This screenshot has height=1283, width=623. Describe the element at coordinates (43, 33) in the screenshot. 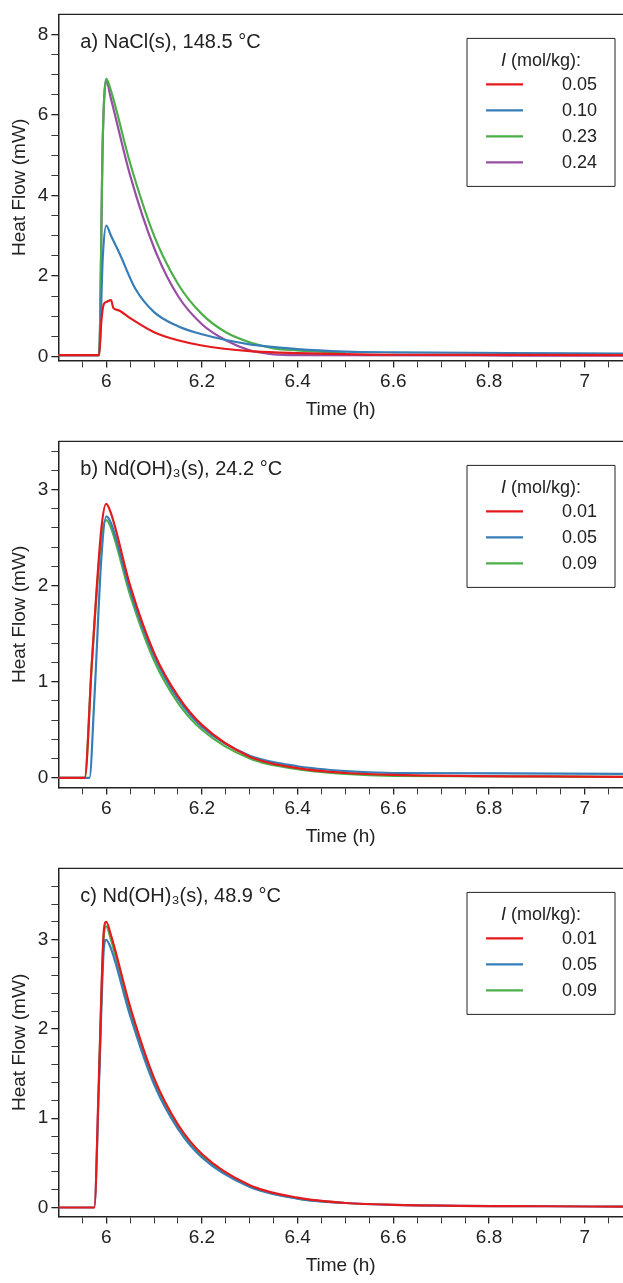

I see `y-tick-label: 8` at that location.